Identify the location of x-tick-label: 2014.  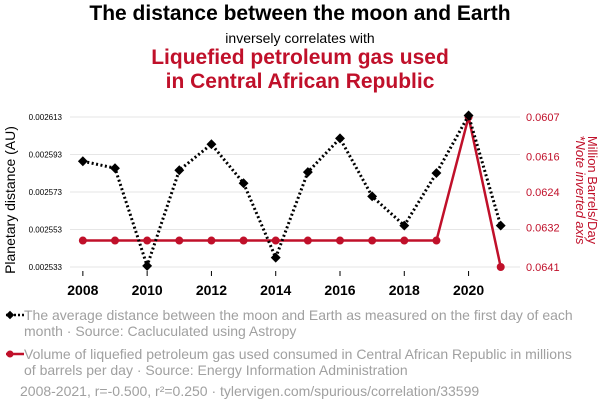
(275, 290).